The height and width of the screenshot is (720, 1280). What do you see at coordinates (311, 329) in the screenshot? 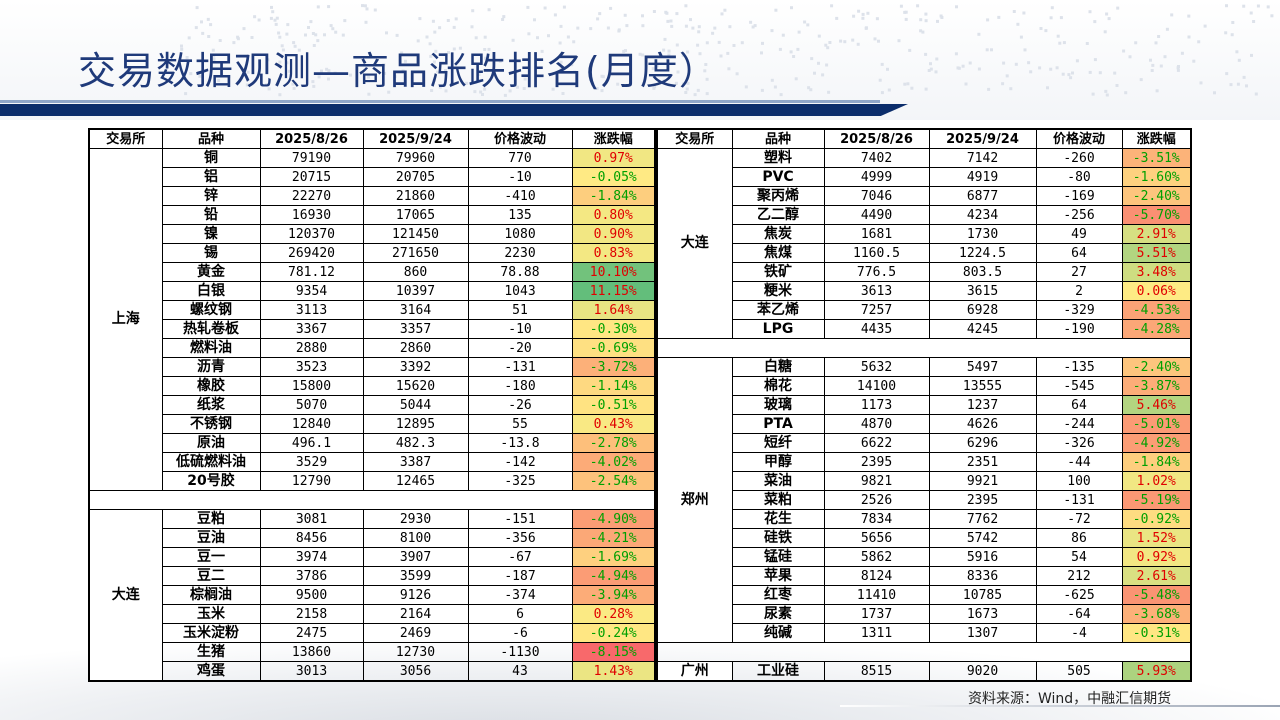
I see `price-start-cell: 3367` at bounding box center [311, 329].